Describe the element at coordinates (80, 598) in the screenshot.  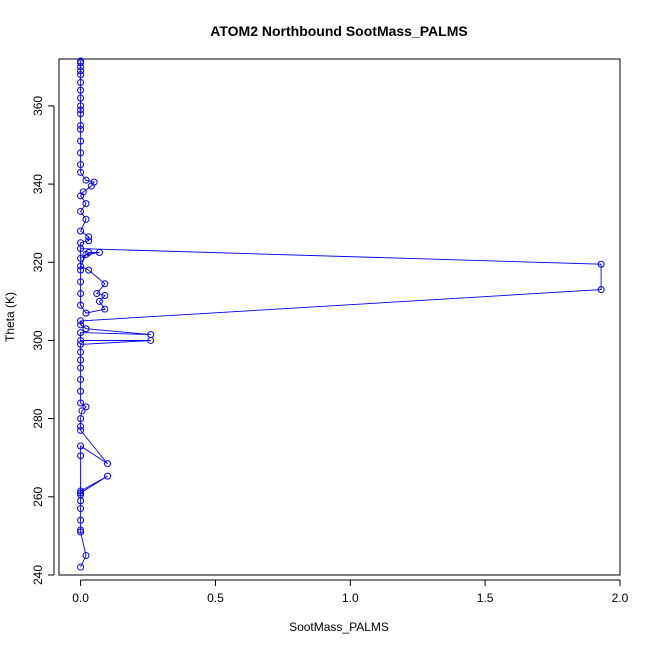
I see `x-tick-label: 0.0` at that location.